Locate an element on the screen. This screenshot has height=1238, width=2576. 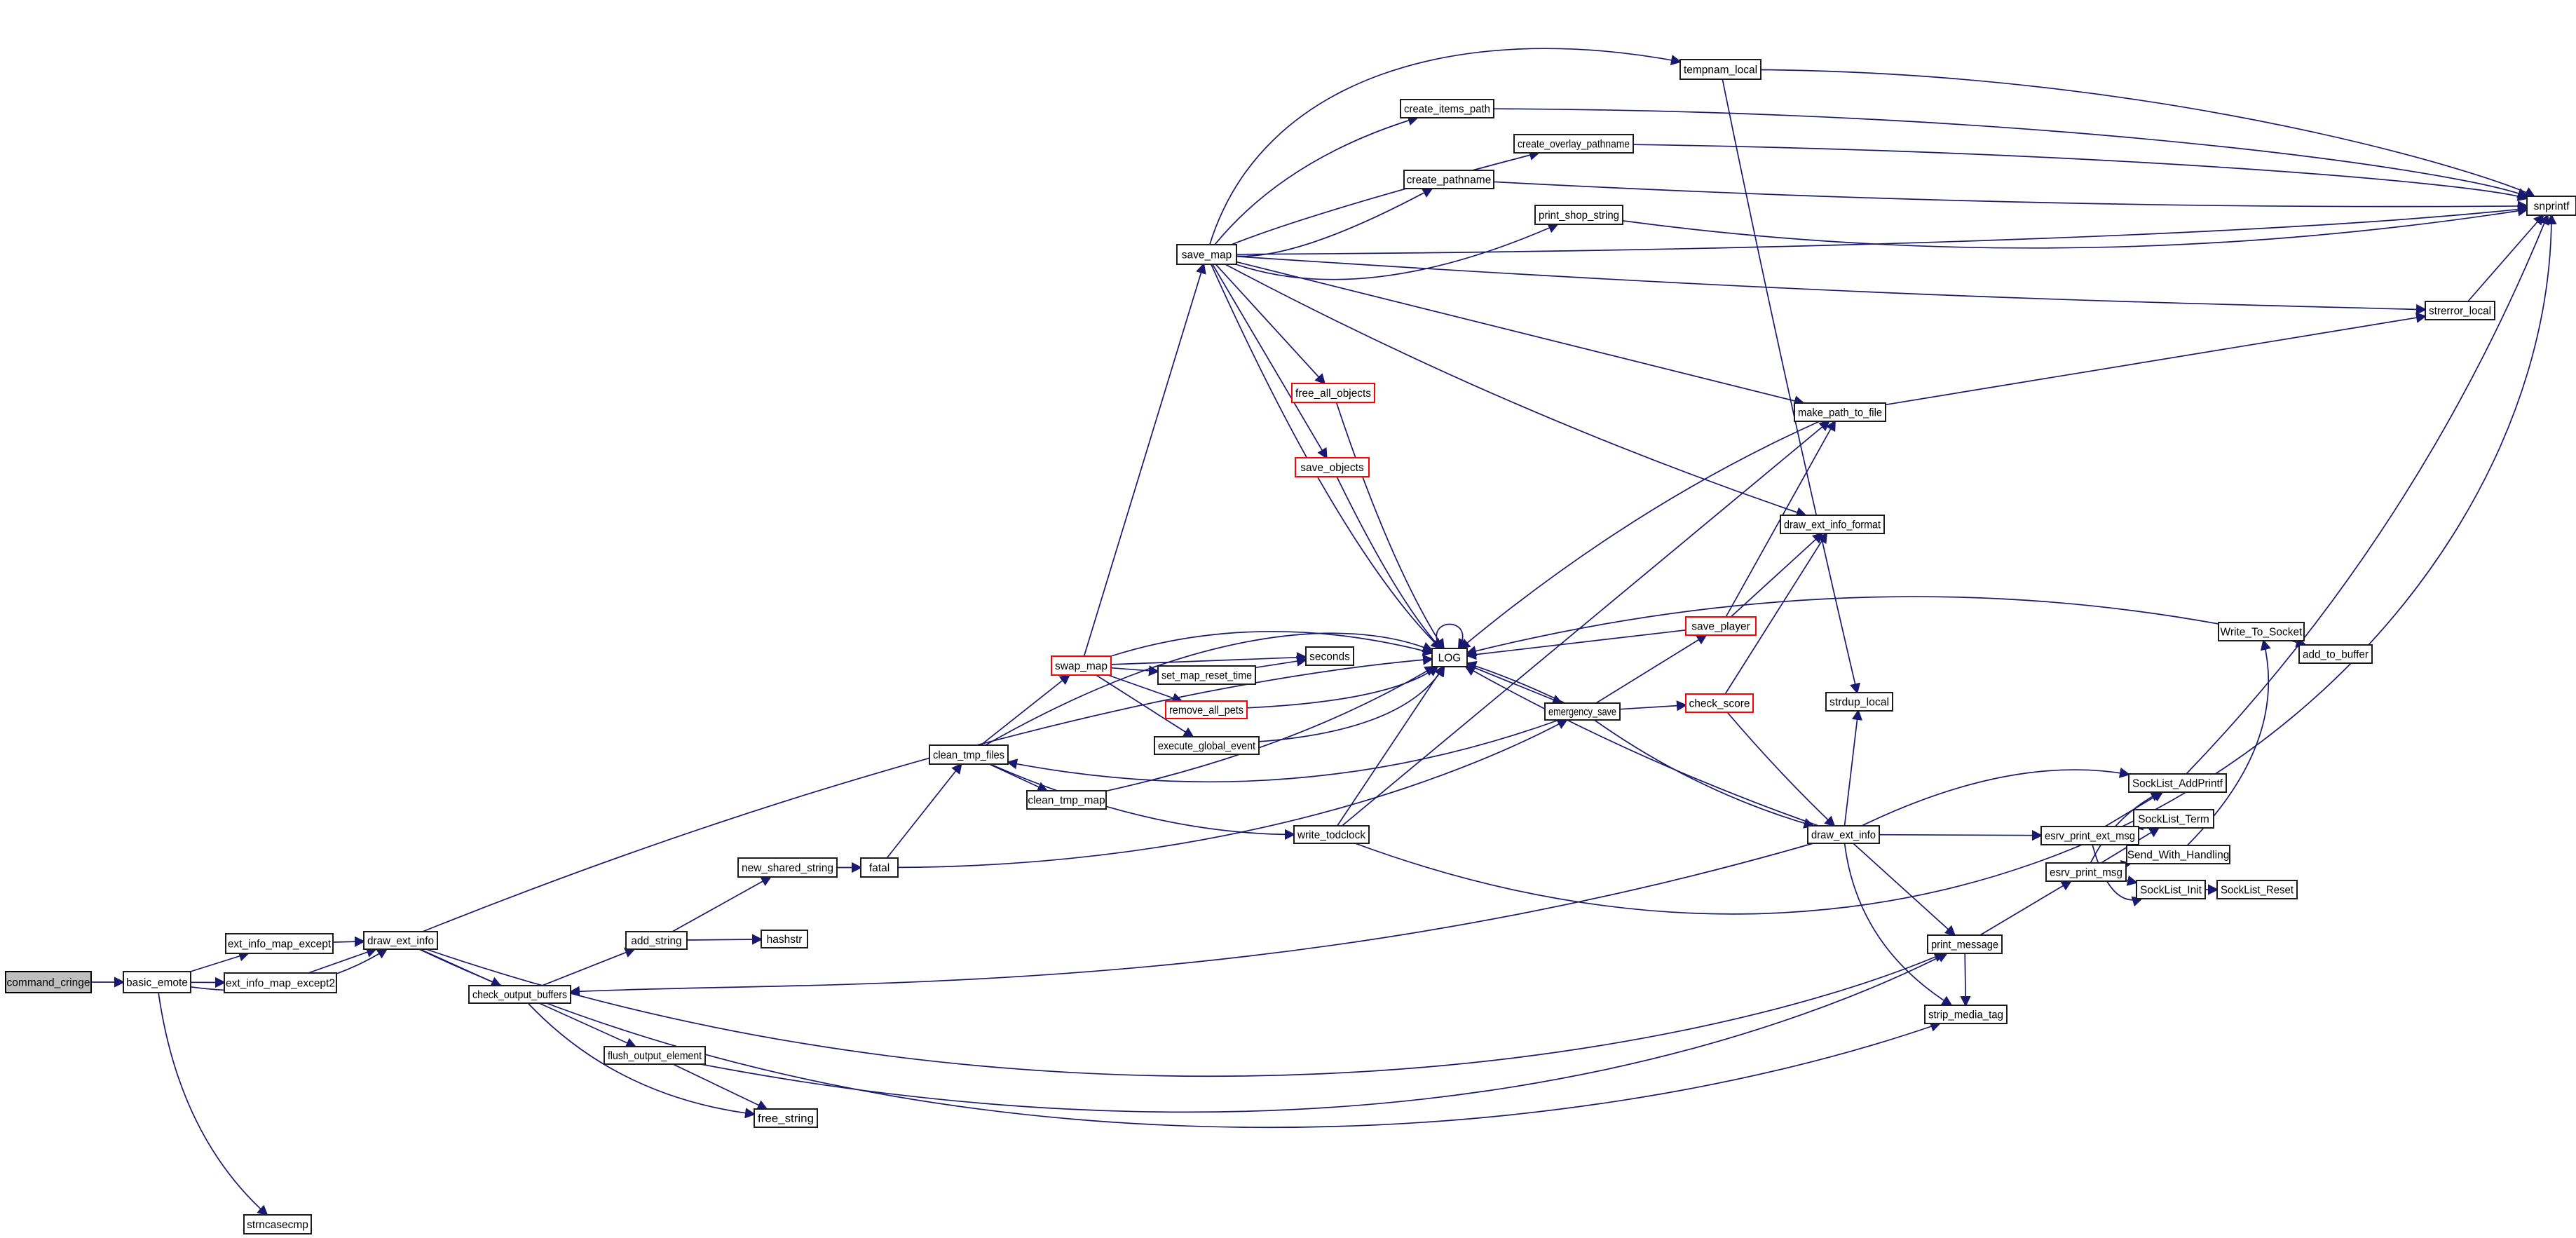
graph-node-label: add_string is located at coordinates (656, 941).